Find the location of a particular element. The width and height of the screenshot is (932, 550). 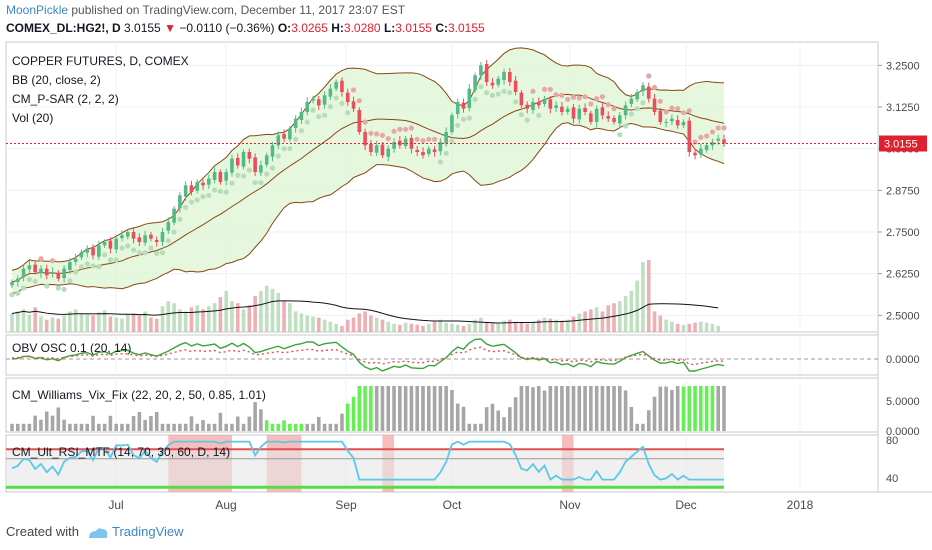

open-value: 3.0265 is located at coordinates (309, 28).